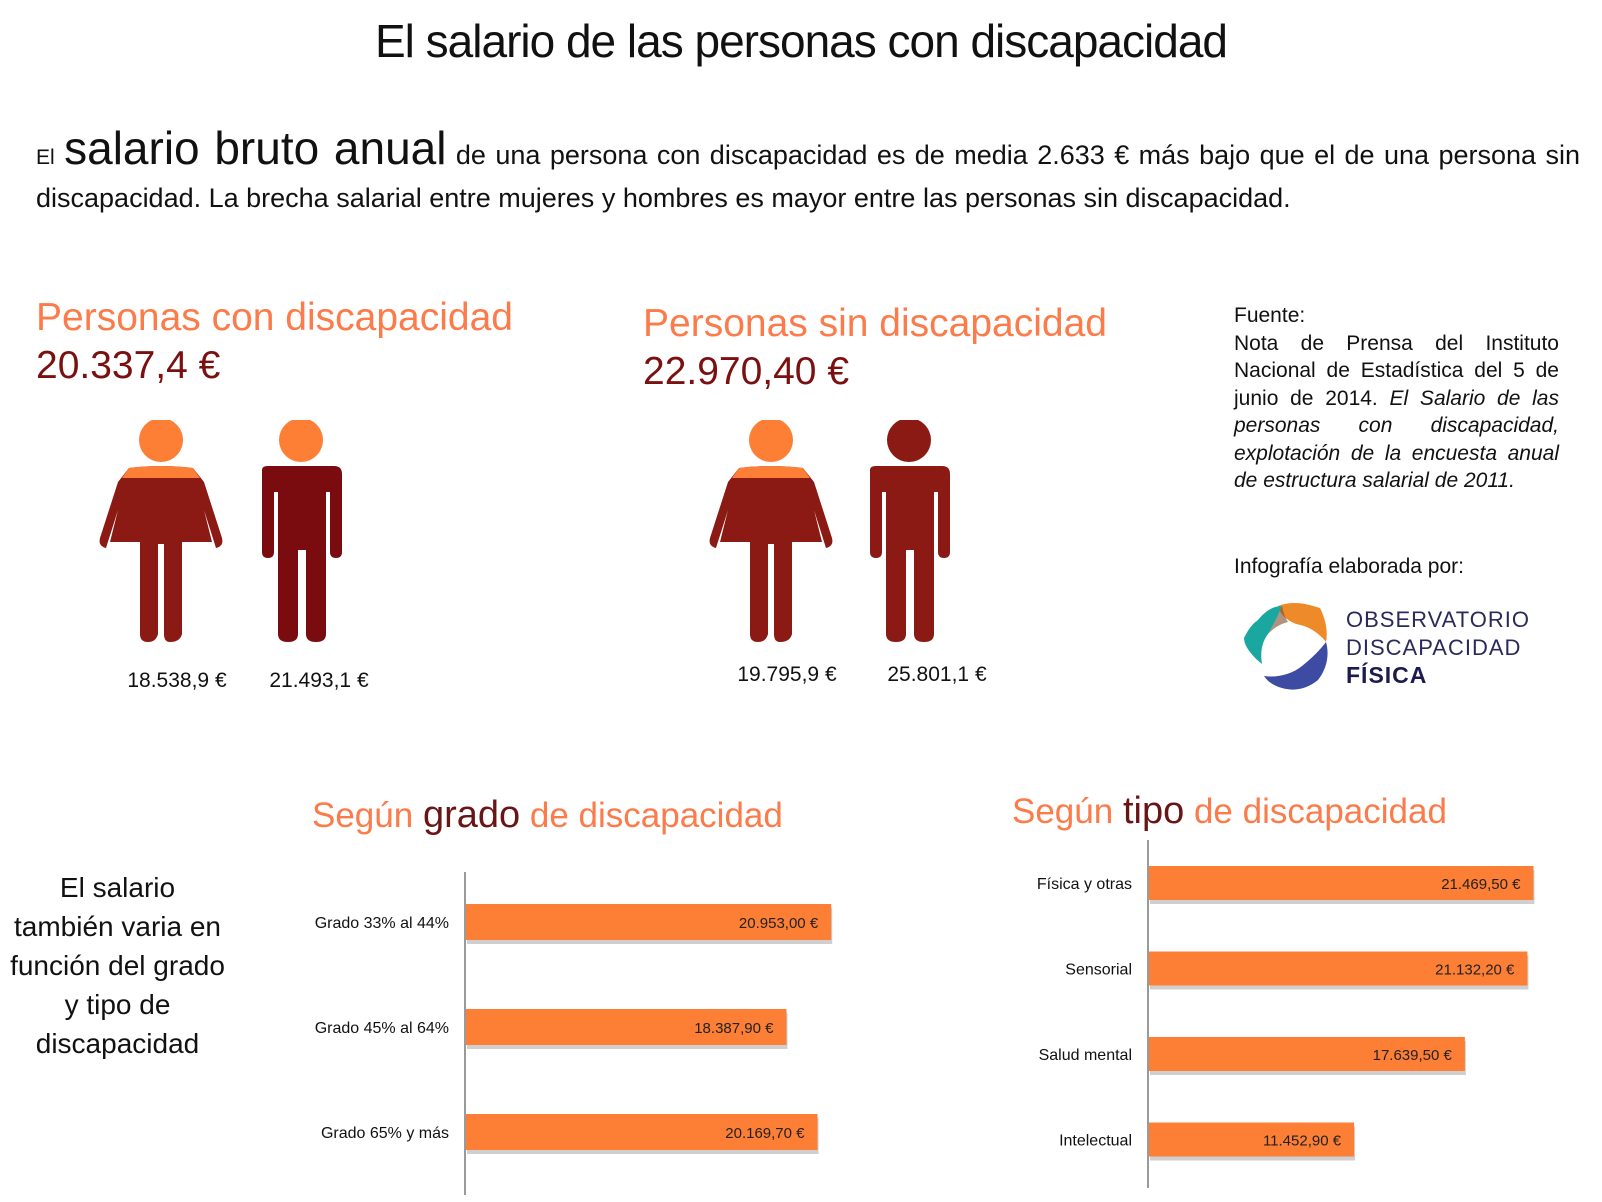 This screenshot has height=1202, width=1602. Describe the element at coordinates (1433, 648) in the screenshot. I see `logo-line-2: DISCAPACIDAD` at that location.